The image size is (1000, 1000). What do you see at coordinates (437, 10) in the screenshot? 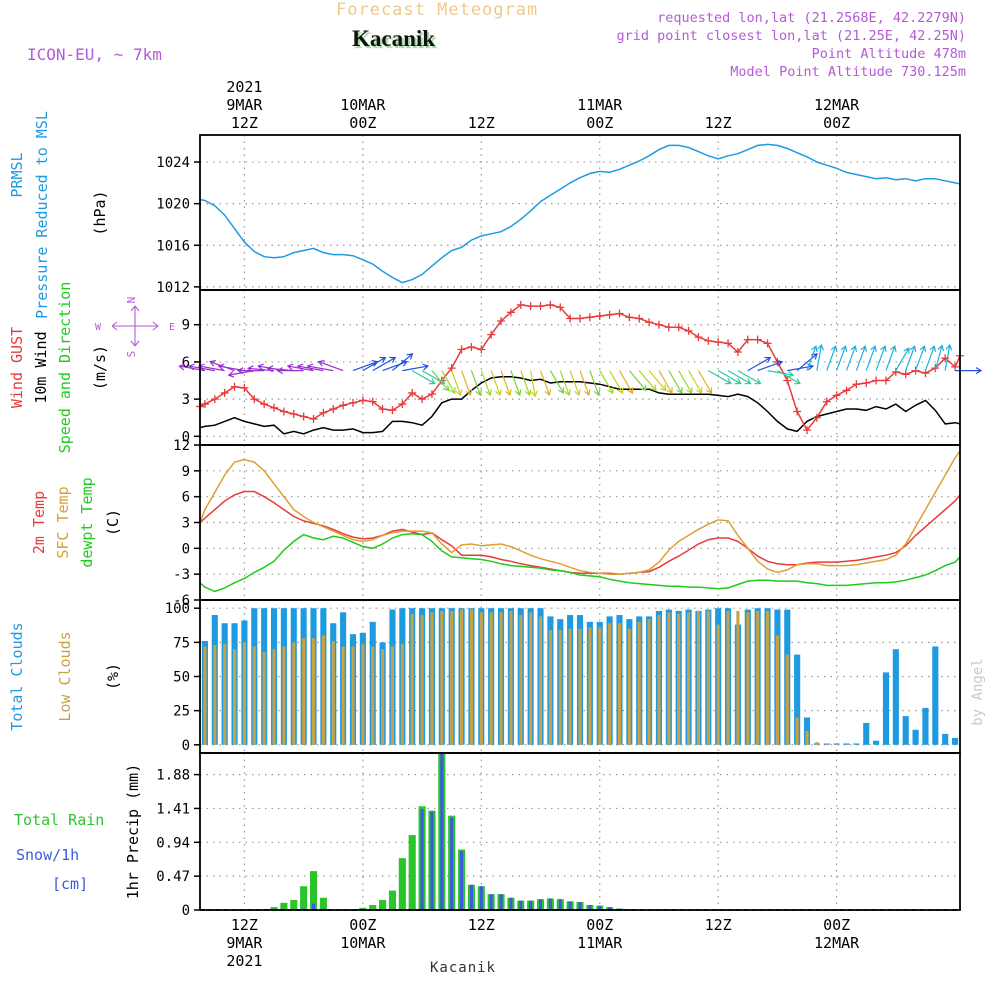
I see `chart-title: Forecast Meteogram` at bounding box center [437, 10].